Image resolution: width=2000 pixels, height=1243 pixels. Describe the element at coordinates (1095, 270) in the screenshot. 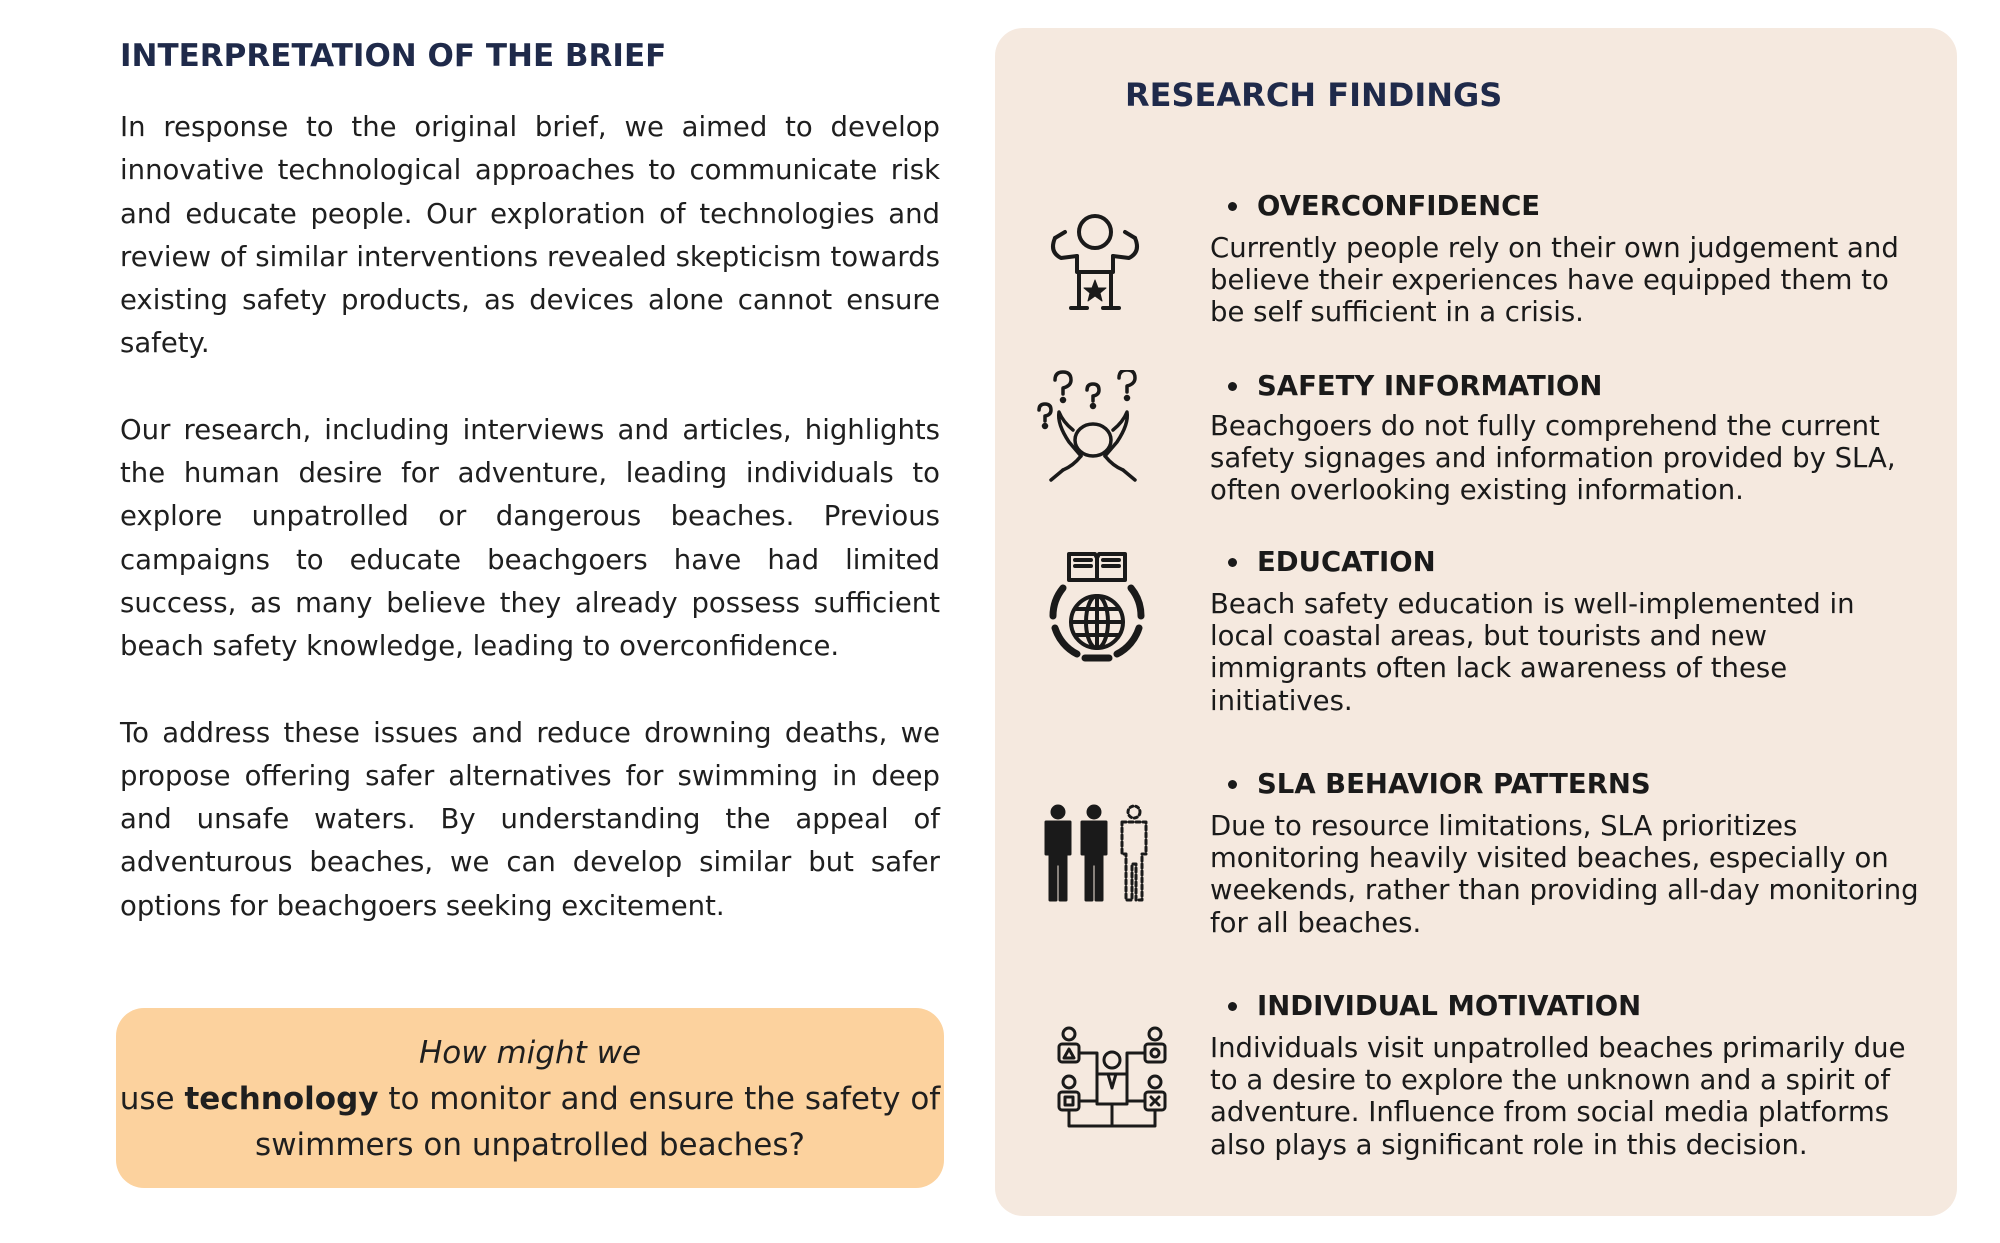

I see `confident-person-icon` at that location.